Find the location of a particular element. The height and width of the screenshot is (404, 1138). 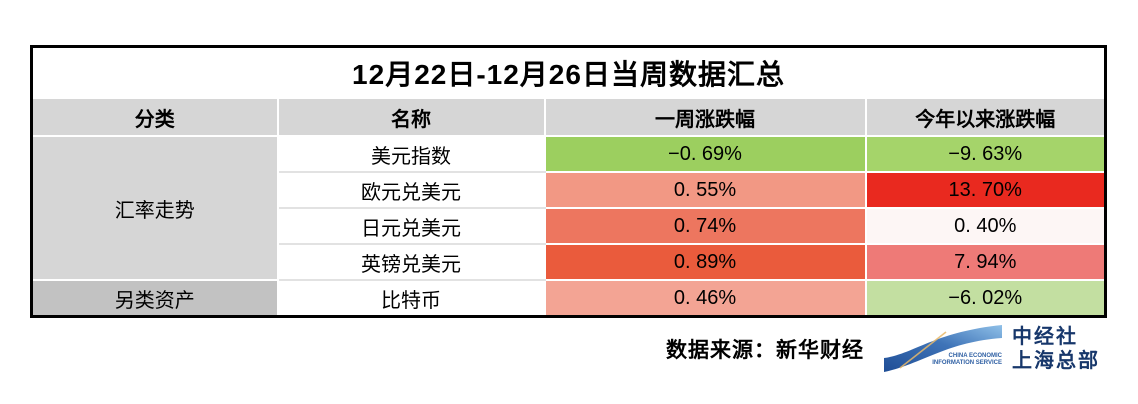

table-row: 欧元兑美元 0. 55% 13. 70% is located at coordinates (569, 190).